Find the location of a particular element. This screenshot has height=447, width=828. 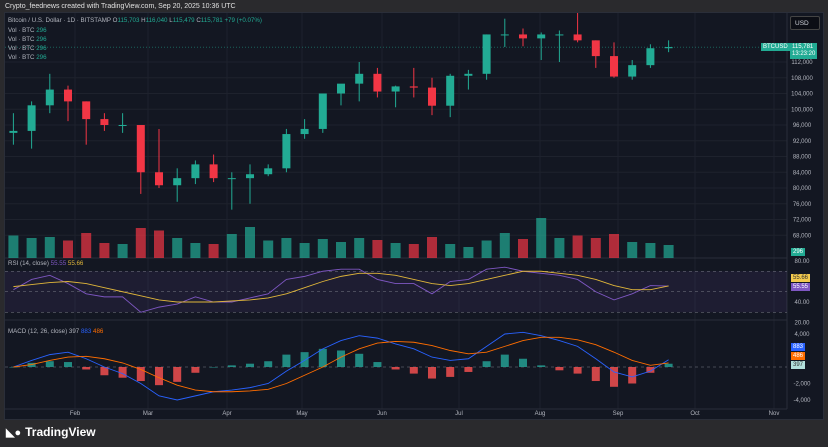

close-label: C is located at coordinates (198, 20).